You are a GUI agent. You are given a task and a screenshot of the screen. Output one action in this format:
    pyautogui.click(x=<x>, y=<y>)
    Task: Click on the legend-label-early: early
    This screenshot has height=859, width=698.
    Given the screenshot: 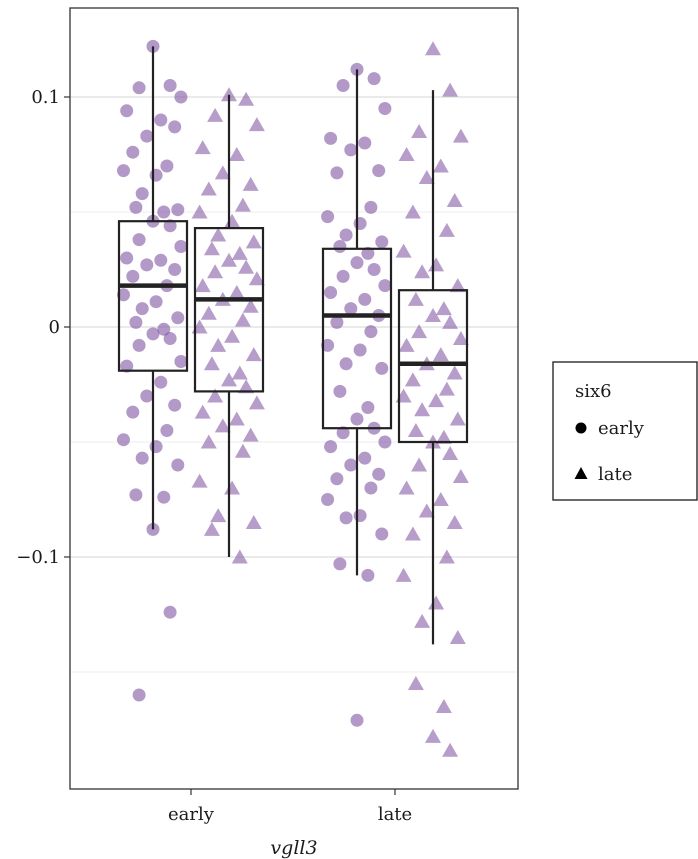 What is the action you would take?
    pyautogui.click(x=621, y=428)
    